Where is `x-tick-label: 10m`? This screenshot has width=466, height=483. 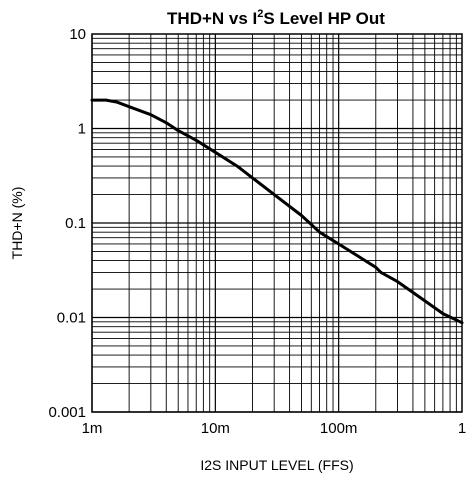 x-tick-label: 10m is located at coordinates (215, 428).